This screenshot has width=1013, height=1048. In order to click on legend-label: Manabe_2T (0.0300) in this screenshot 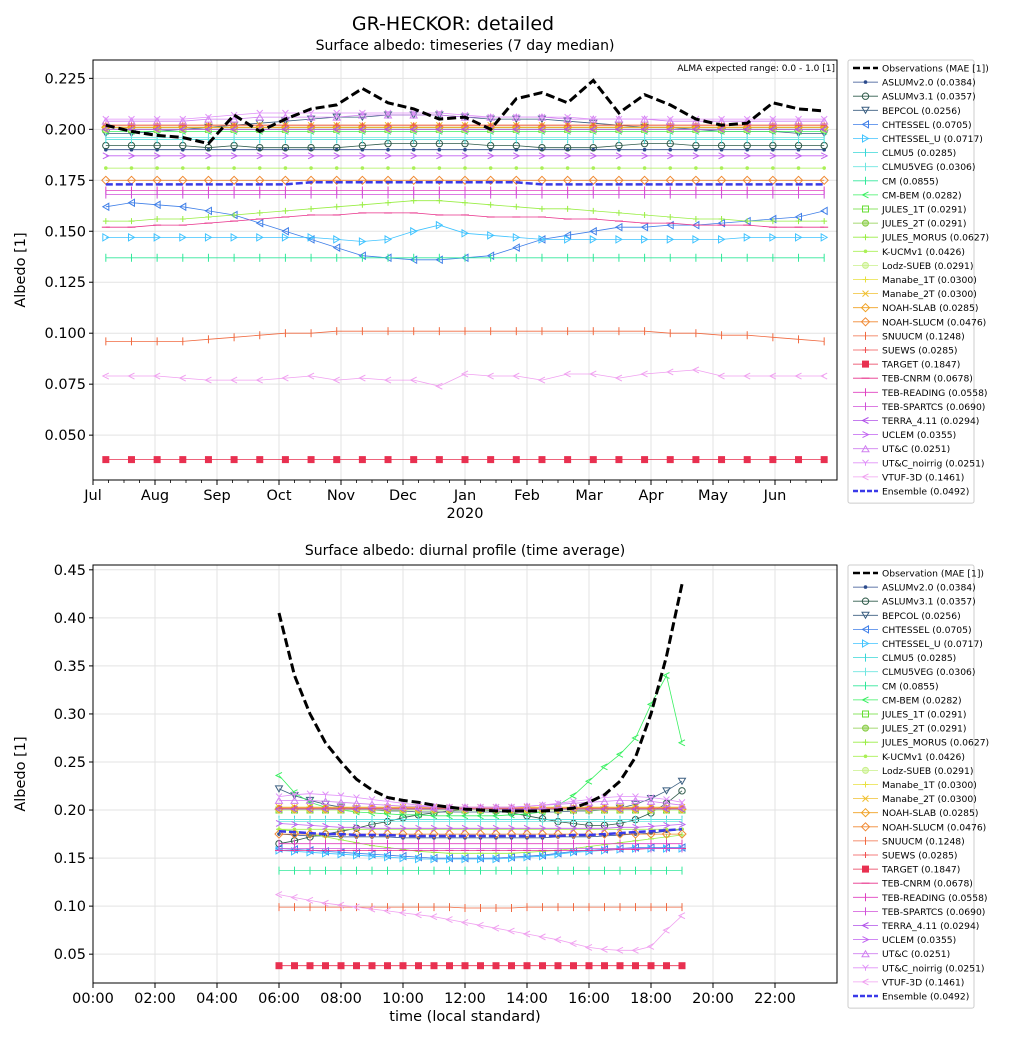, I will do `click(929, 799)`.